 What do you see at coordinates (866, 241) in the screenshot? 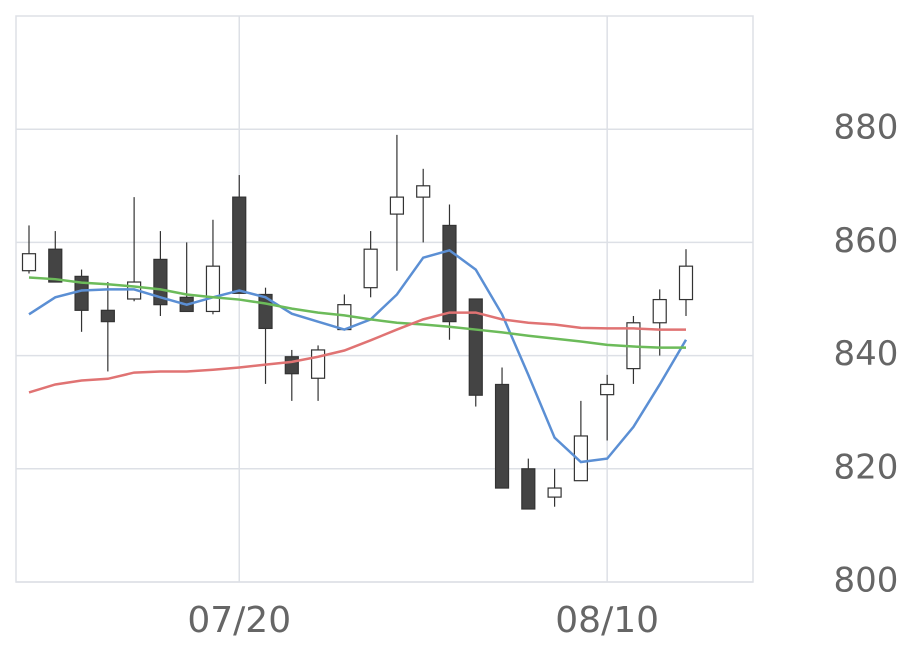
I see `y-tick-label: 860` at bounding box center [866, 241].